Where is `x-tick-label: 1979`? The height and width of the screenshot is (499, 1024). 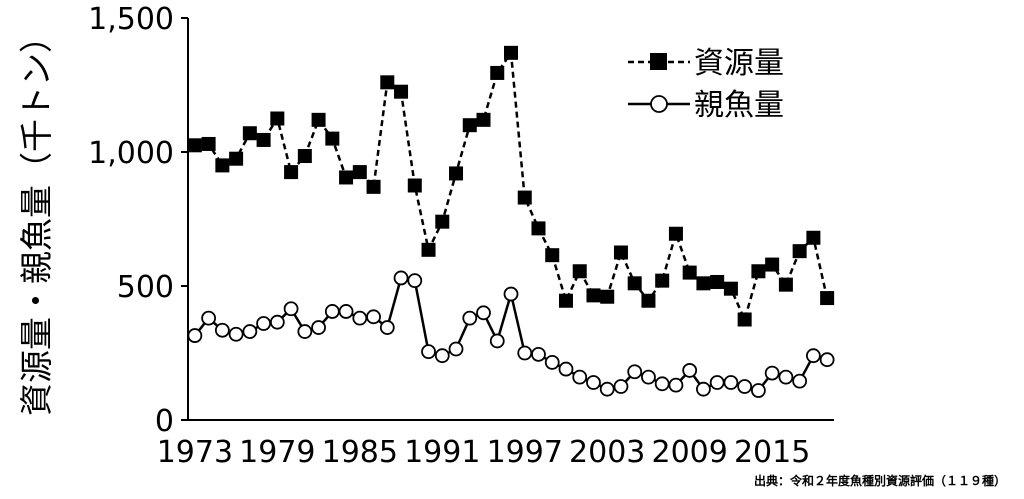
x-tick-label: 1979 is located at coordinates (277, 452).